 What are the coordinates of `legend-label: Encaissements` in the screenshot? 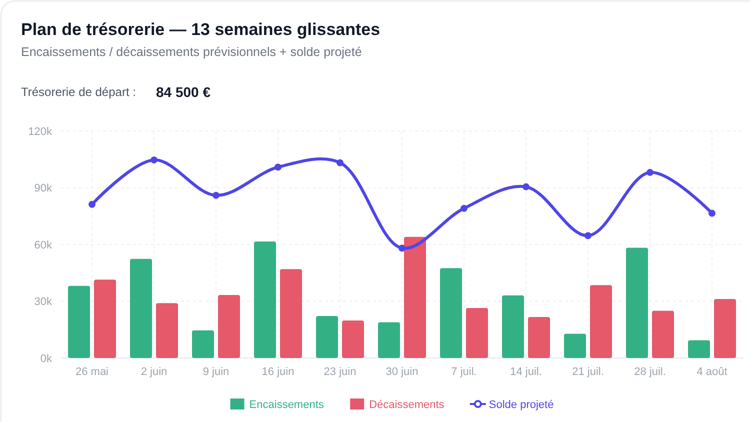 It's located at (286, 404).